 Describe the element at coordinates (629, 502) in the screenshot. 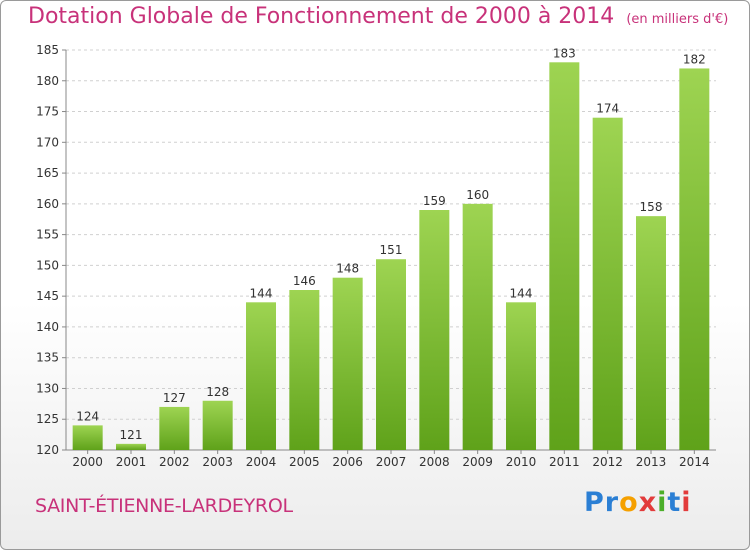

I see `logo-letter: o` at that location.